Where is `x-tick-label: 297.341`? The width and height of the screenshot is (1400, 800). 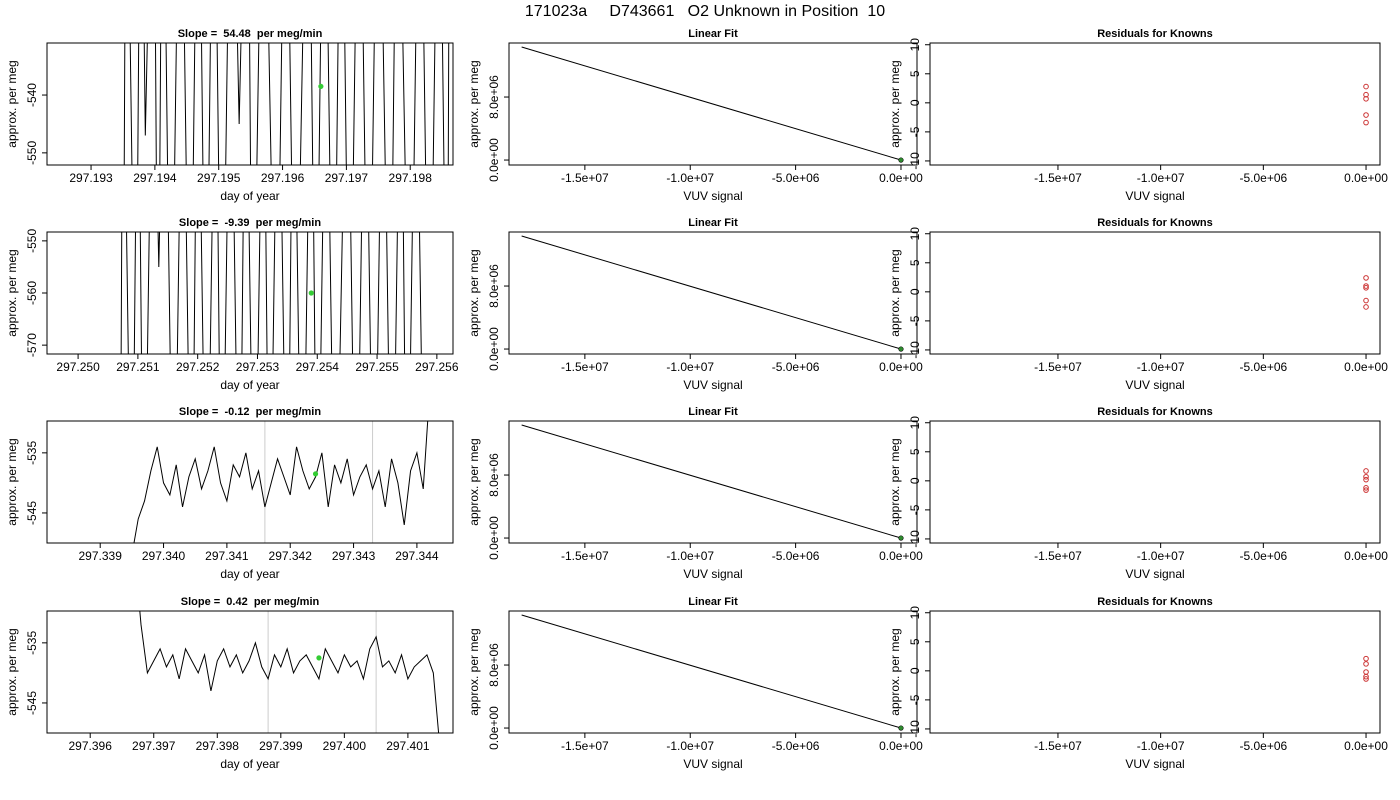 x-tick-label: 297.341 is located at coordinates (227, 556).